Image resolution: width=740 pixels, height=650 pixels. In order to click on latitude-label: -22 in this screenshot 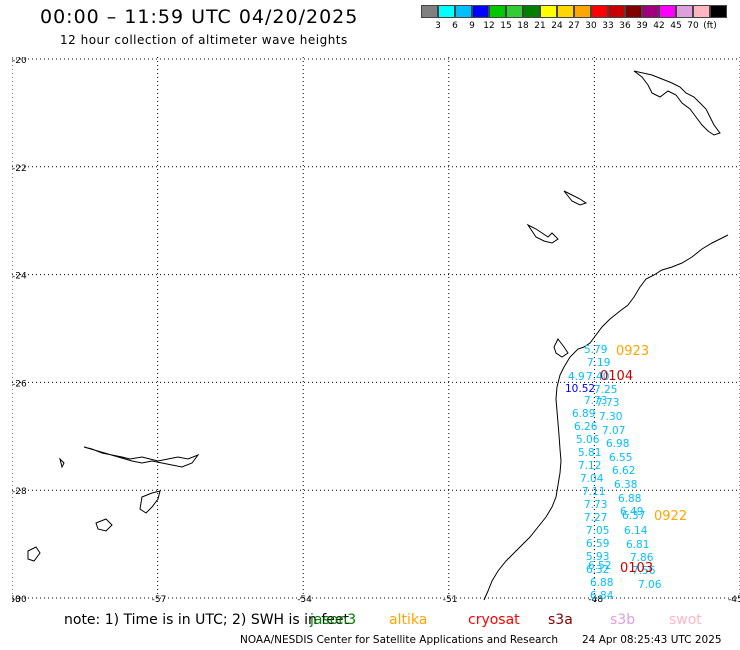, I will do `click(19, 169)`.